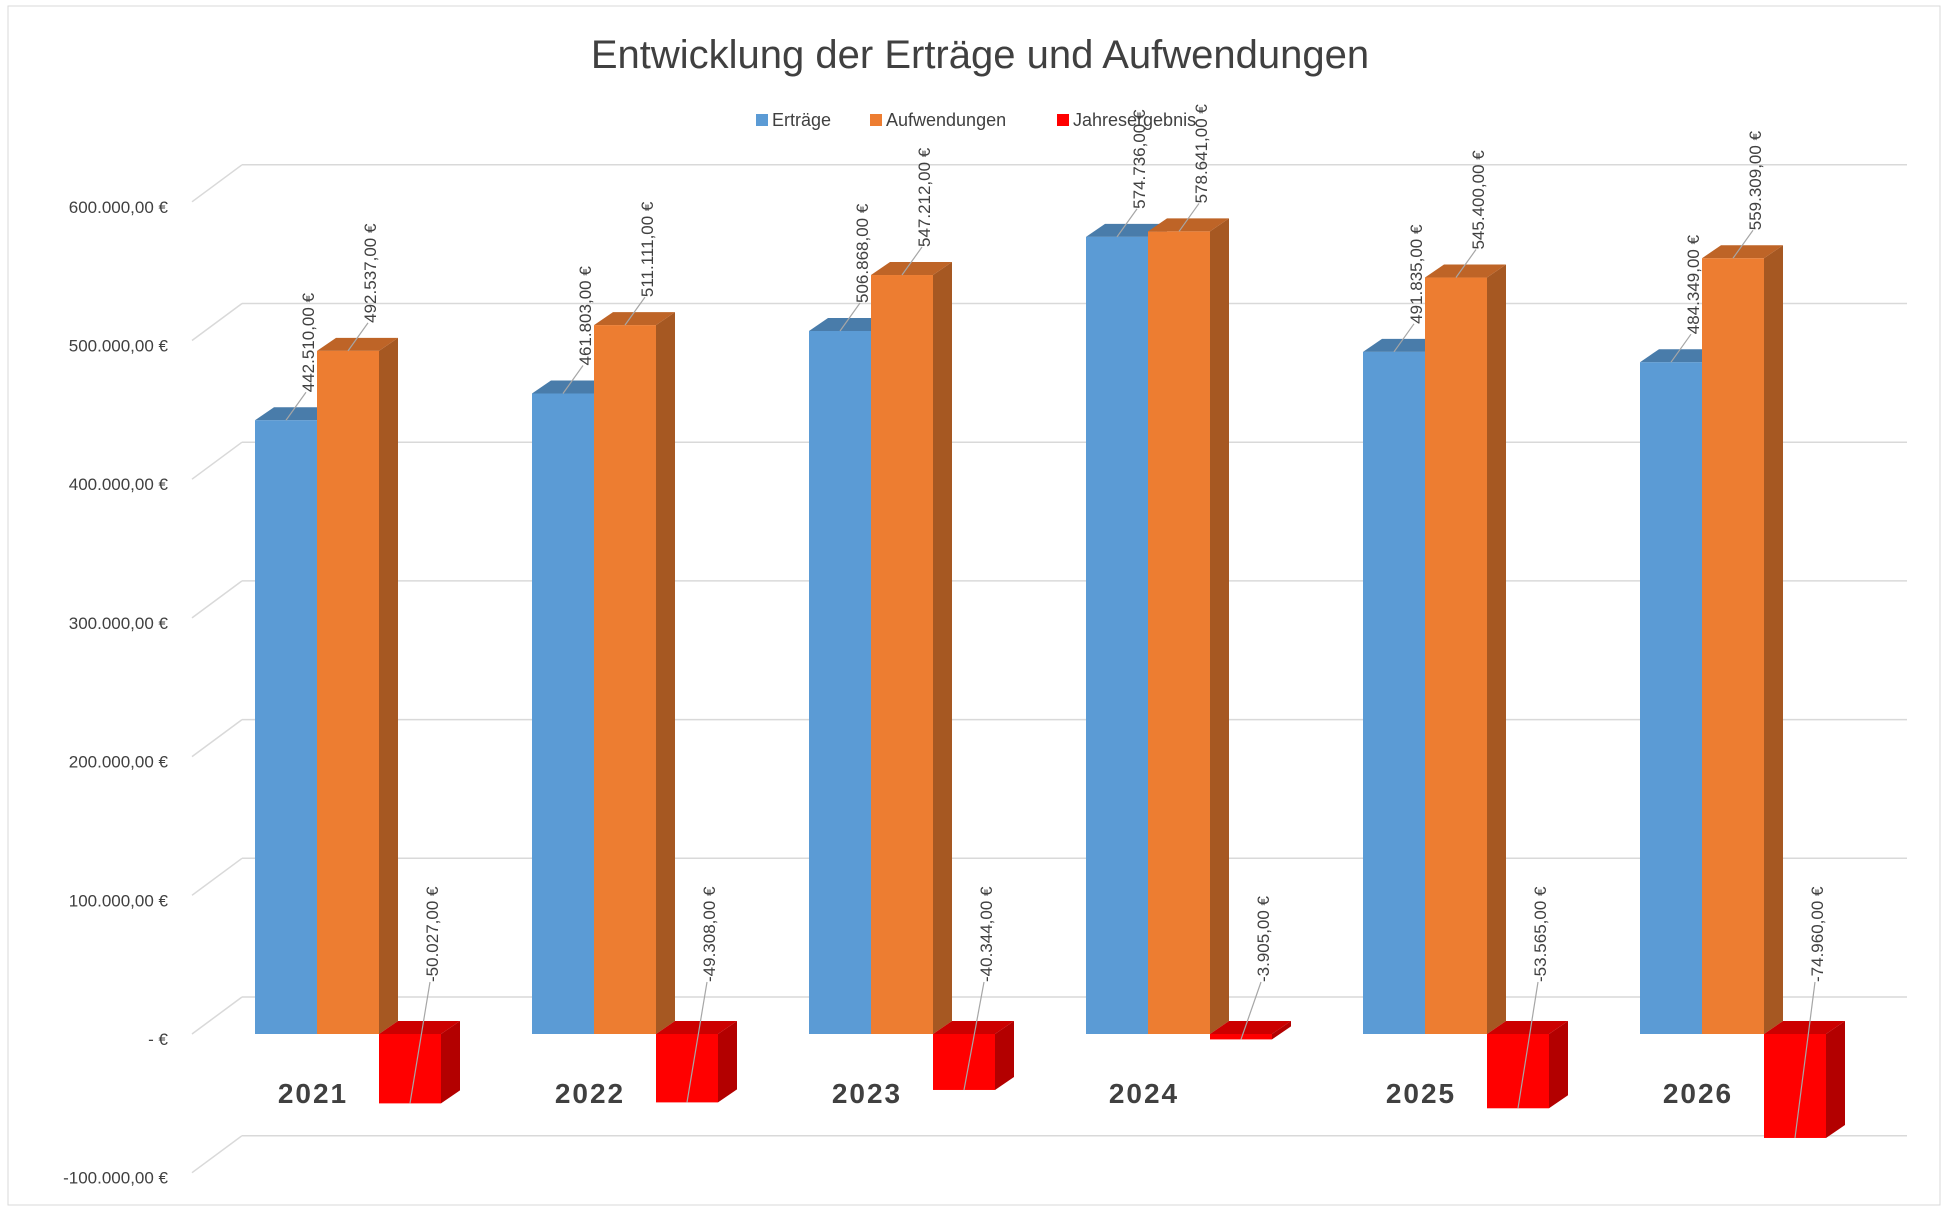 The width and height of the screenshot is (1948, 1211). Describe the element at coordinates (158, 1039) in the screenshot. I see `y-tick-label: - €` at that location.